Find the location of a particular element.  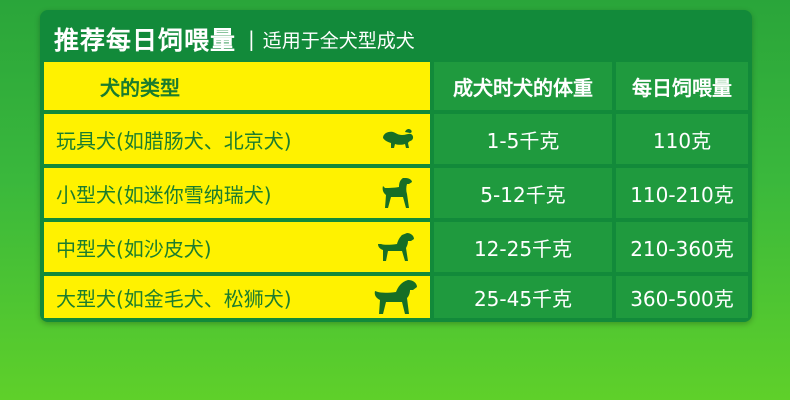

table-cell-feed: 360-500克 is located at coordinates (682, 297).